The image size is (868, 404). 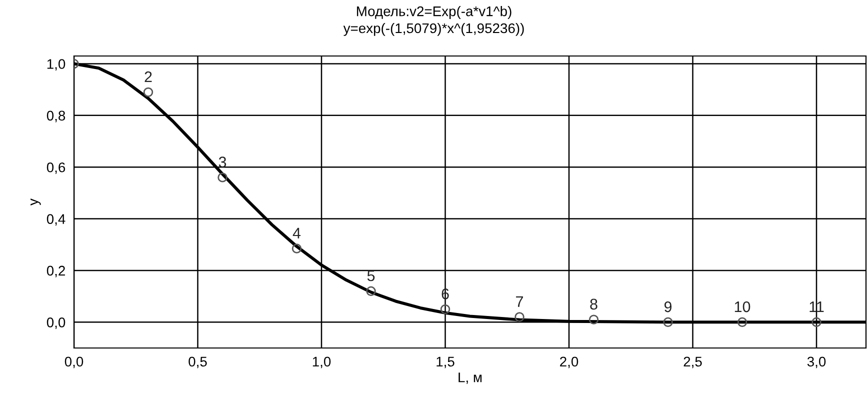 What do you see at coordinates (321, 362) in the screenshot?
I see `x-tick-label: 1,0` at bounding box center [321, 362].